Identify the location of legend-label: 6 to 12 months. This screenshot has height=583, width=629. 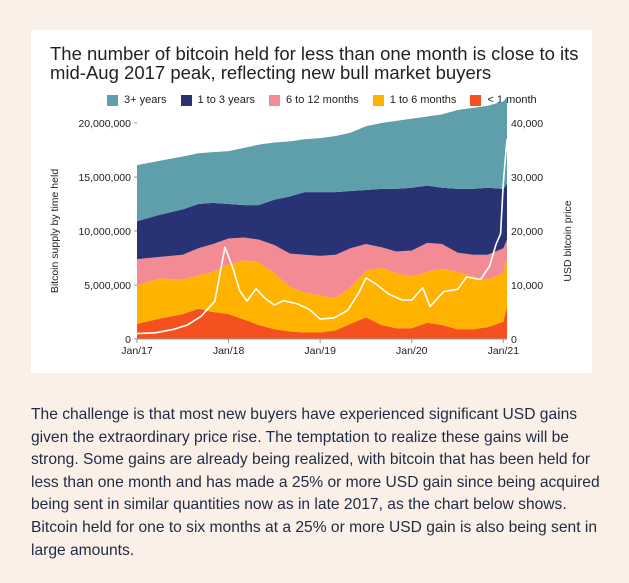
(322, 100).